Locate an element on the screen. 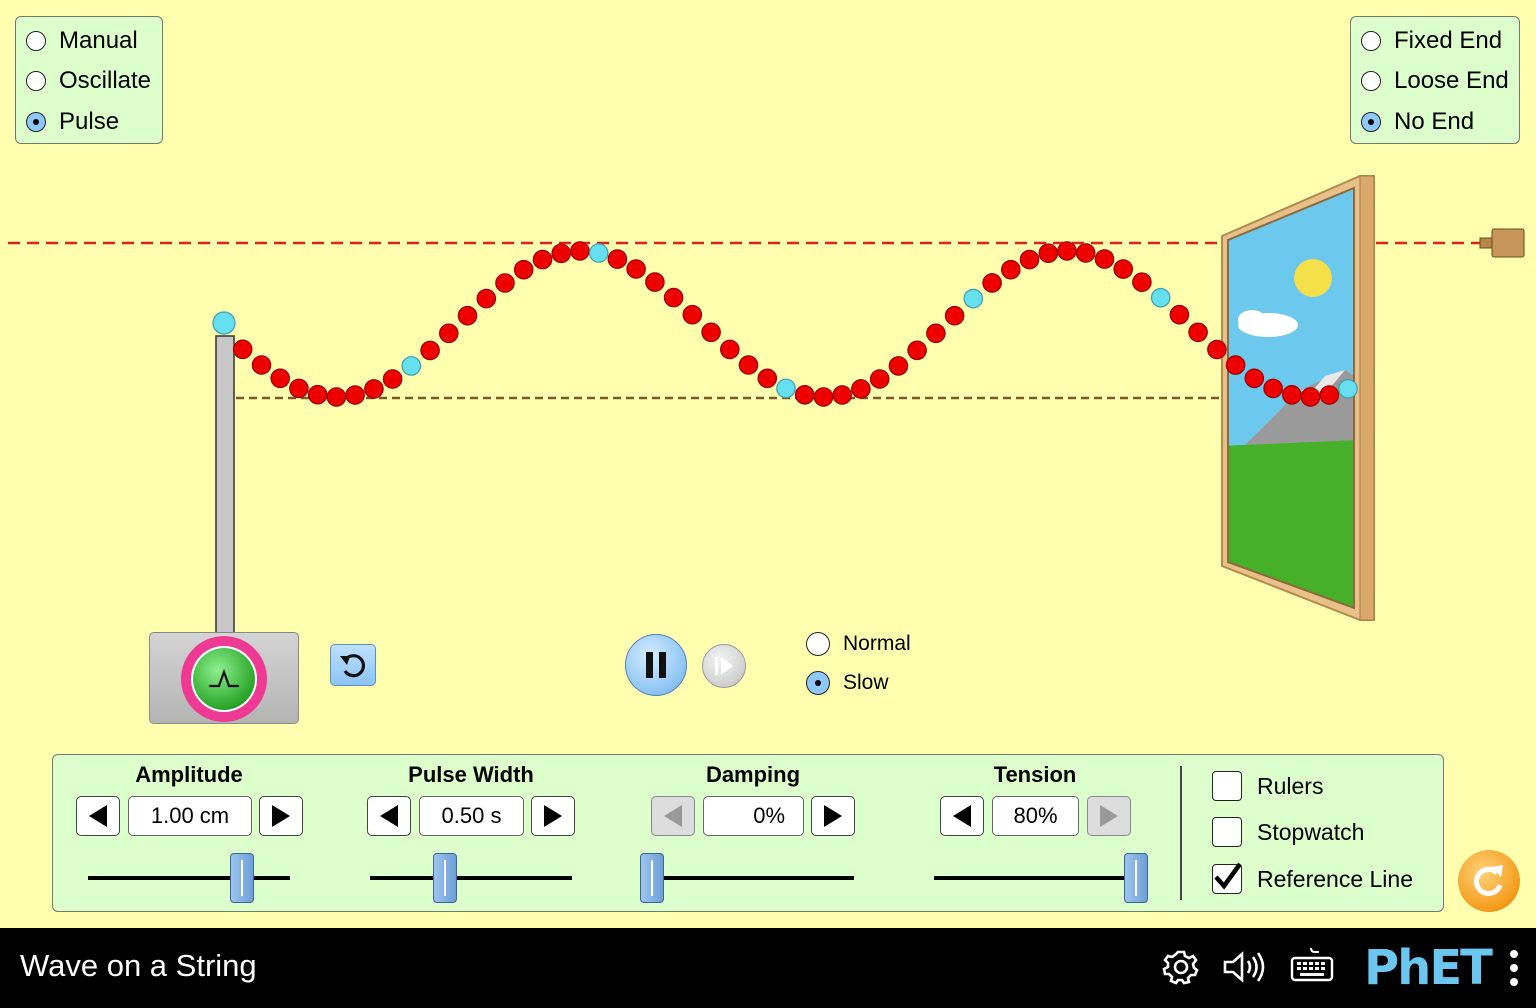 The width and height of the screenshot is (1536, 1008). mode-radio-pulse: Pulse is located at coordinates (72, 122).